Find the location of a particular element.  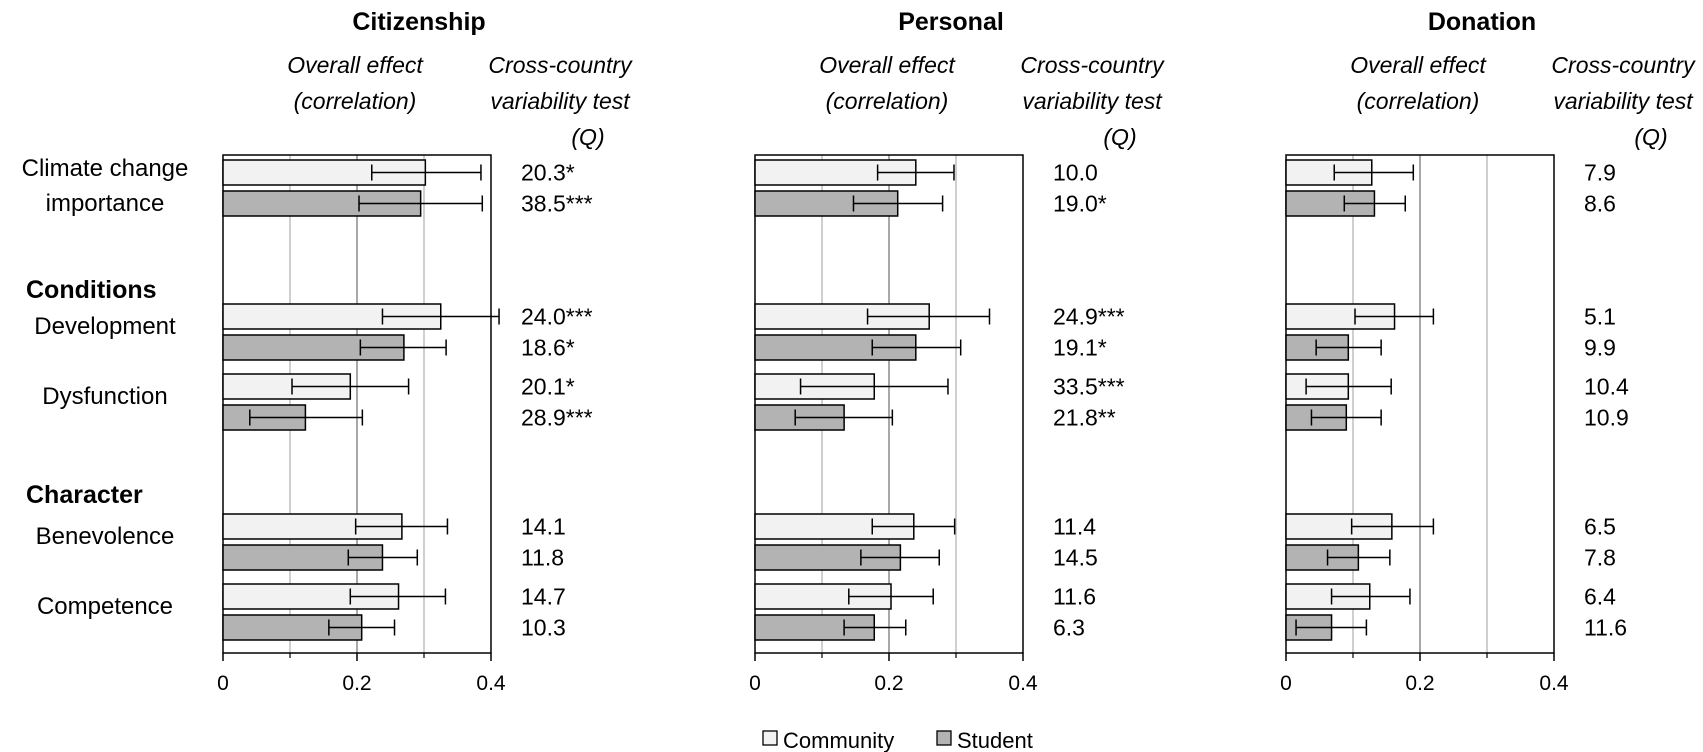

legend-label-student: Student is located at coordinates (995, 740).